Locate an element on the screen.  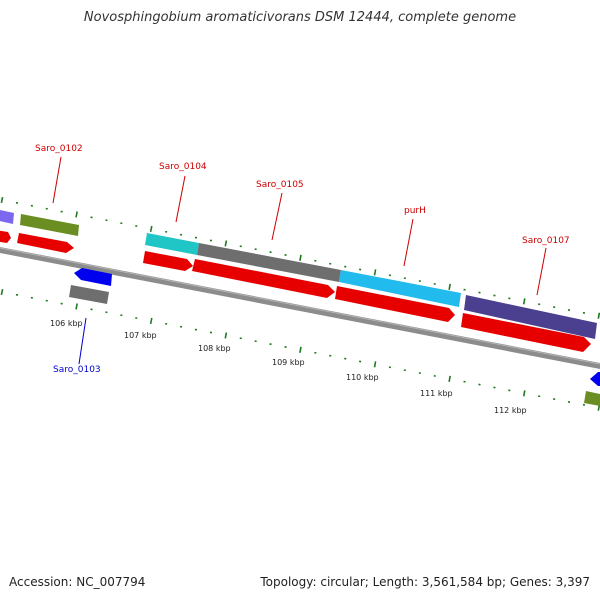
accession-text: Accession: NC_007794 is located at coordinates (77, 582).